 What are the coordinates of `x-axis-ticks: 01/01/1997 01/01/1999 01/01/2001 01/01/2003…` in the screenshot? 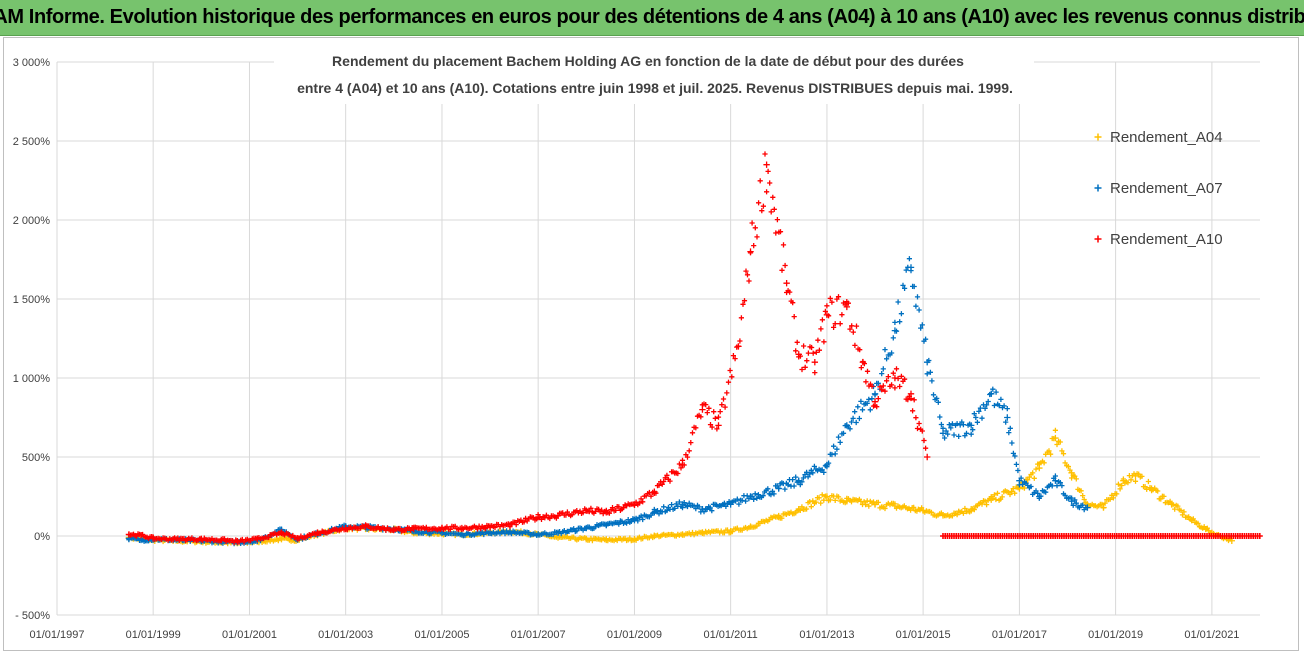 It's located at (634, 635).